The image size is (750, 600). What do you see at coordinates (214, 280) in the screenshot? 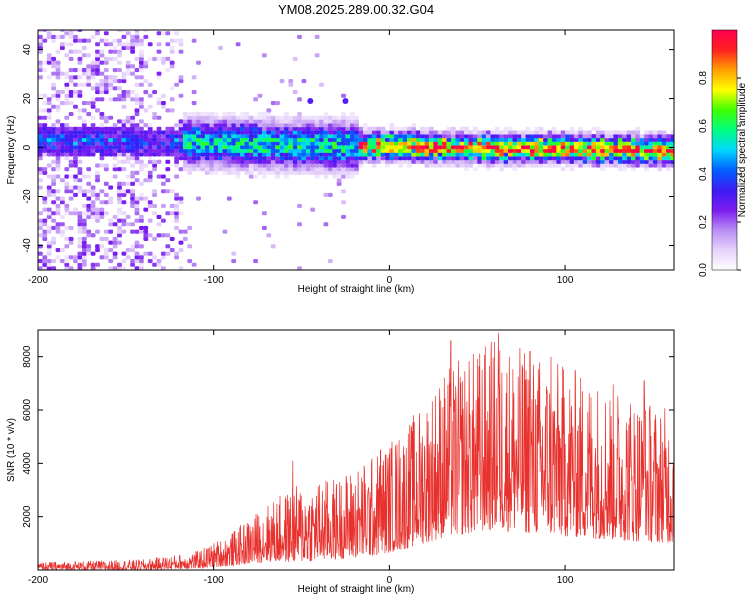
I see `spectrogram-xtick-label: -100` at bounding box center [214, 280].